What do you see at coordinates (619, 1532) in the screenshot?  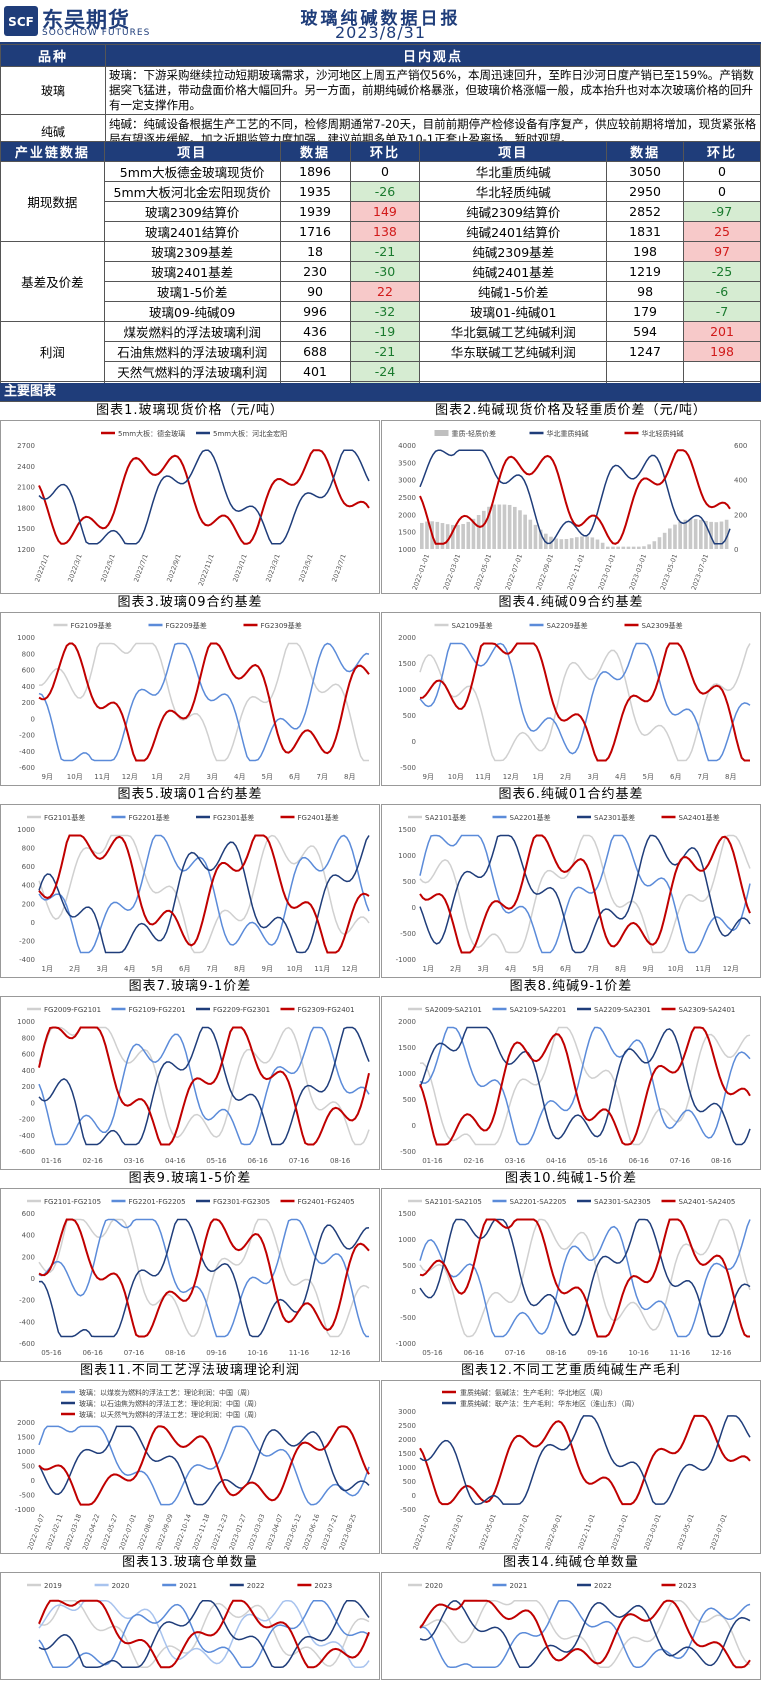 I see `x-tick-label: 2023-01-01` at bounding box center [619, 1532].